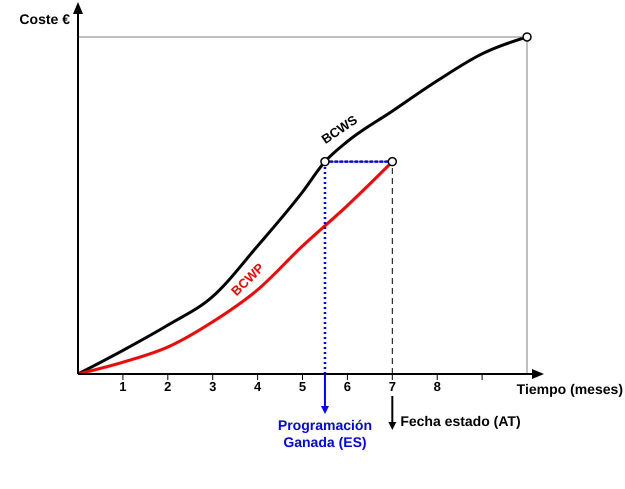 The width and height of the screenshot is (625, 489). What do you see at coordinates (168, 386) in the screenshot?
I see `x-tick-label: 2` at bounding box center [168, 386].